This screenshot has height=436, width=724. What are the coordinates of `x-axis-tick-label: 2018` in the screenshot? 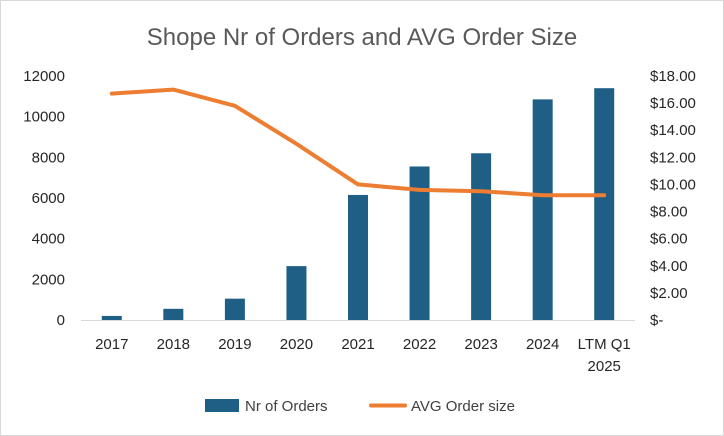 It's located at (173, 344).